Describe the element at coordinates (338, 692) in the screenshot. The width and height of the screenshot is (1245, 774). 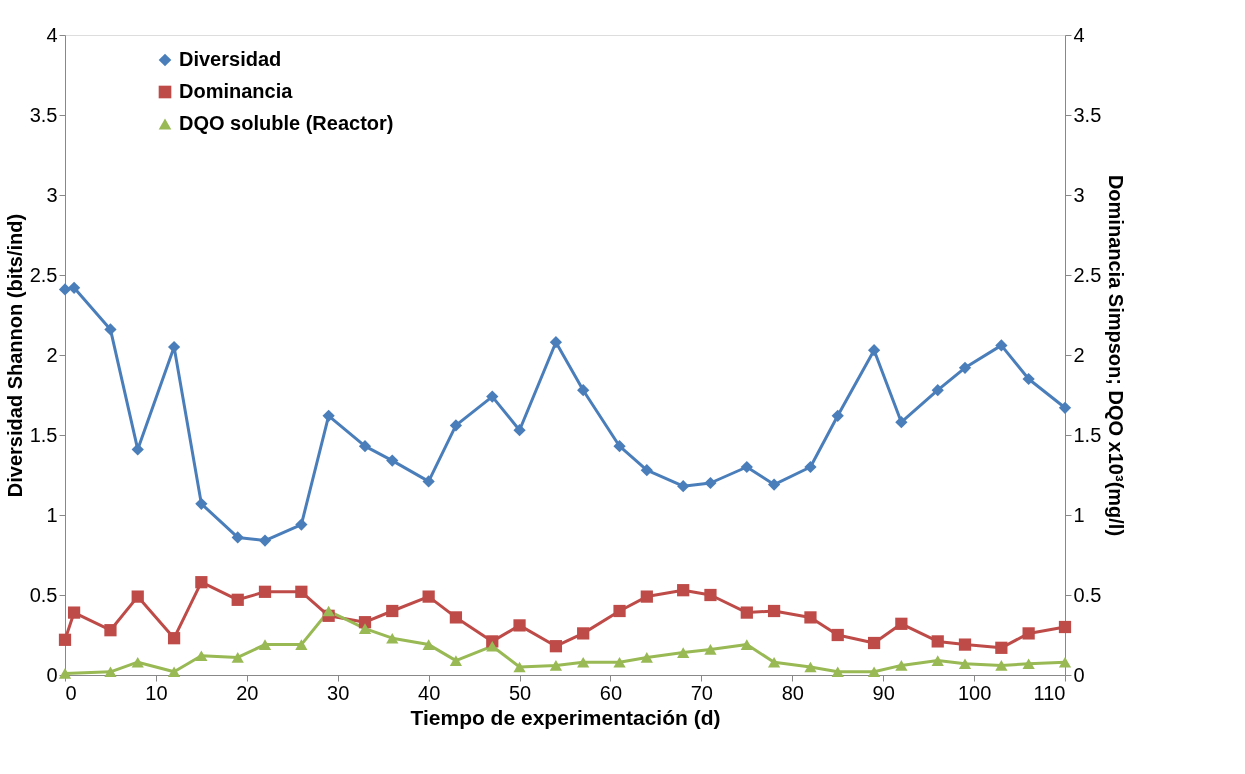
I see `x-tick-label: 30` at that location.